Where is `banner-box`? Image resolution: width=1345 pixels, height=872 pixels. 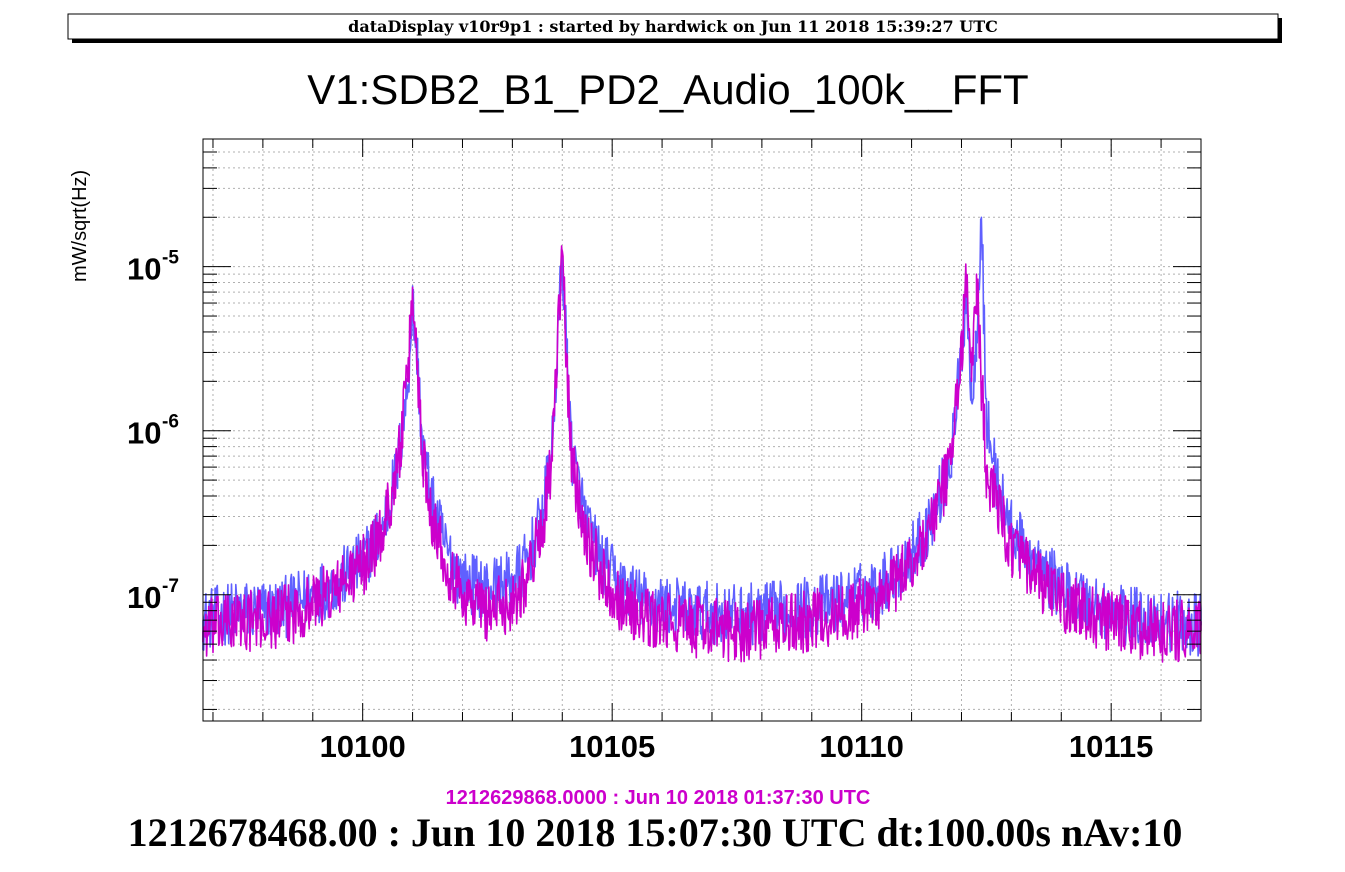 banner-box is located at coordinates (673, 26).